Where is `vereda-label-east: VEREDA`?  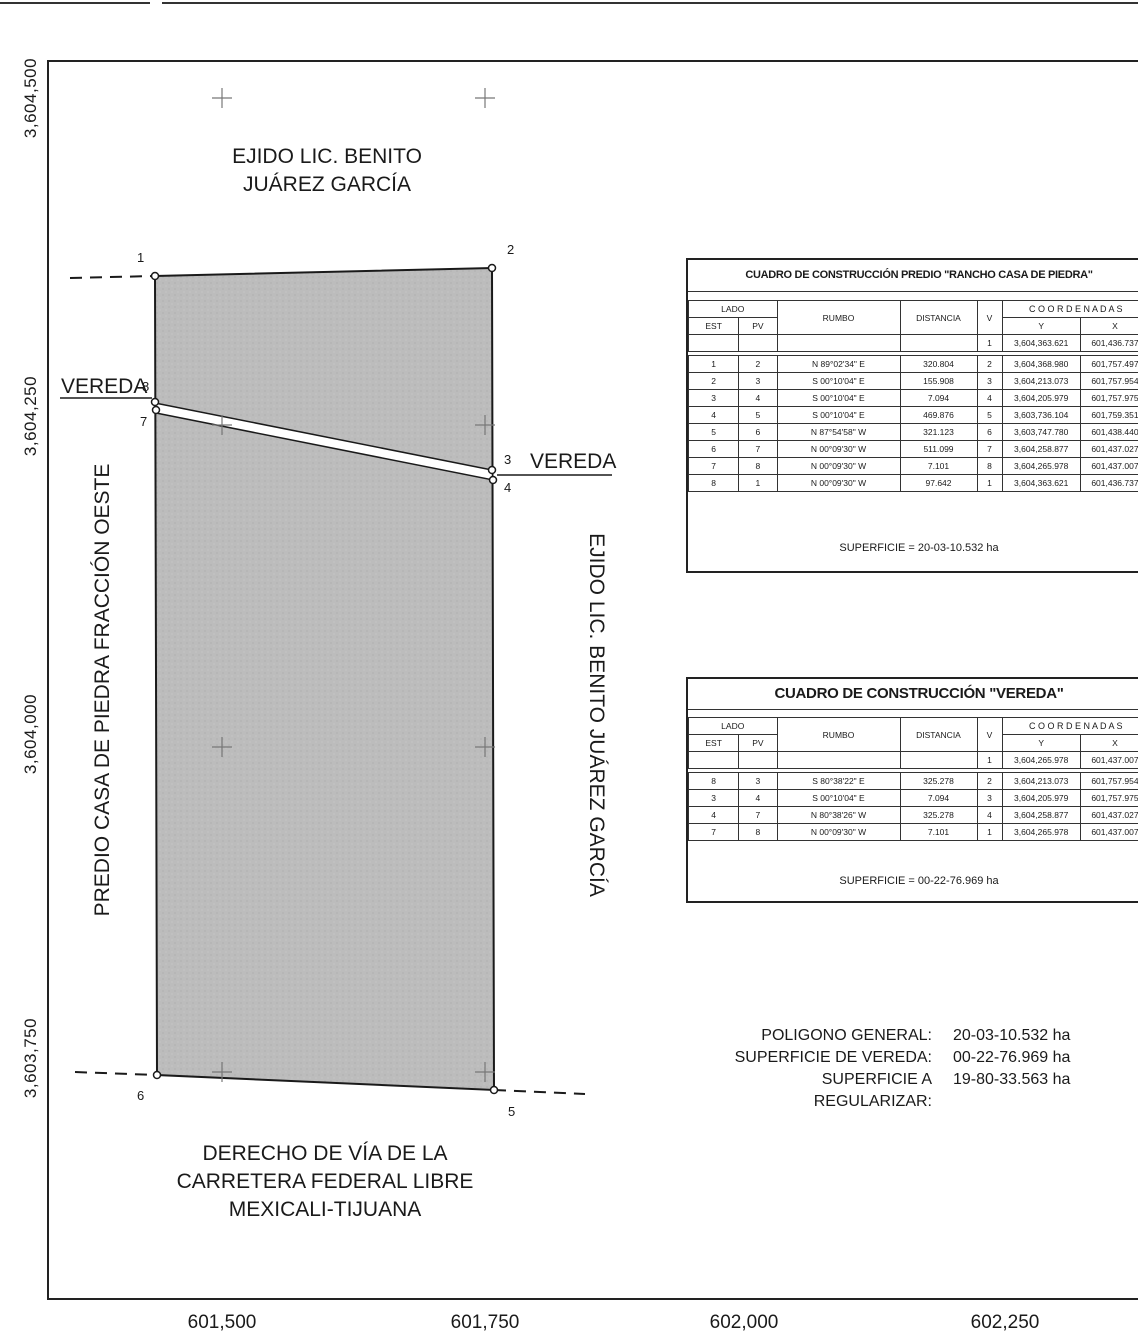 vereda-label-east: VEREDA is located at coordinates (573, 461).